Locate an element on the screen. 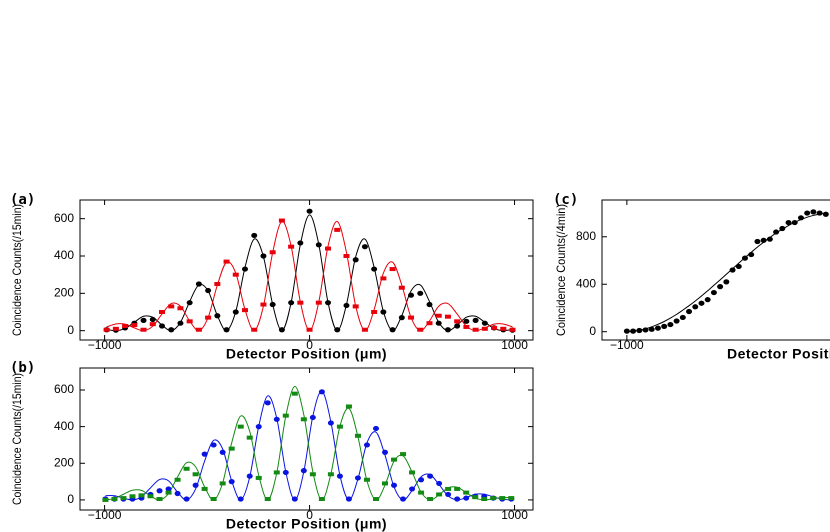 Image resolution: width=830 pixels, height=532 pixels. y-tick-label: 800 is located at coordinates (586, 236).